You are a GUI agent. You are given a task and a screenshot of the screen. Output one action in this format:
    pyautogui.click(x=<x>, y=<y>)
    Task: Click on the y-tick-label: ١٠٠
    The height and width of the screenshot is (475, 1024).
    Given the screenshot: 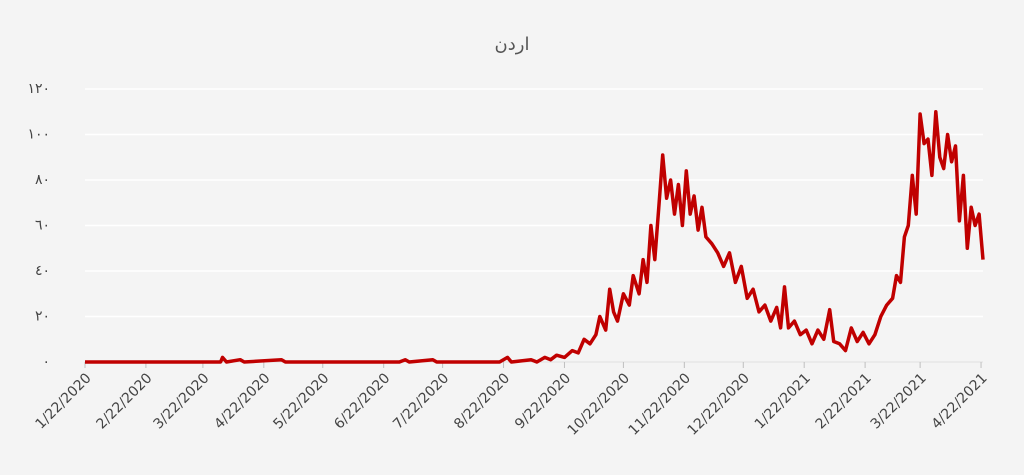 What is the action you would take?
    pyautogui.click(x=38, y=135)
    